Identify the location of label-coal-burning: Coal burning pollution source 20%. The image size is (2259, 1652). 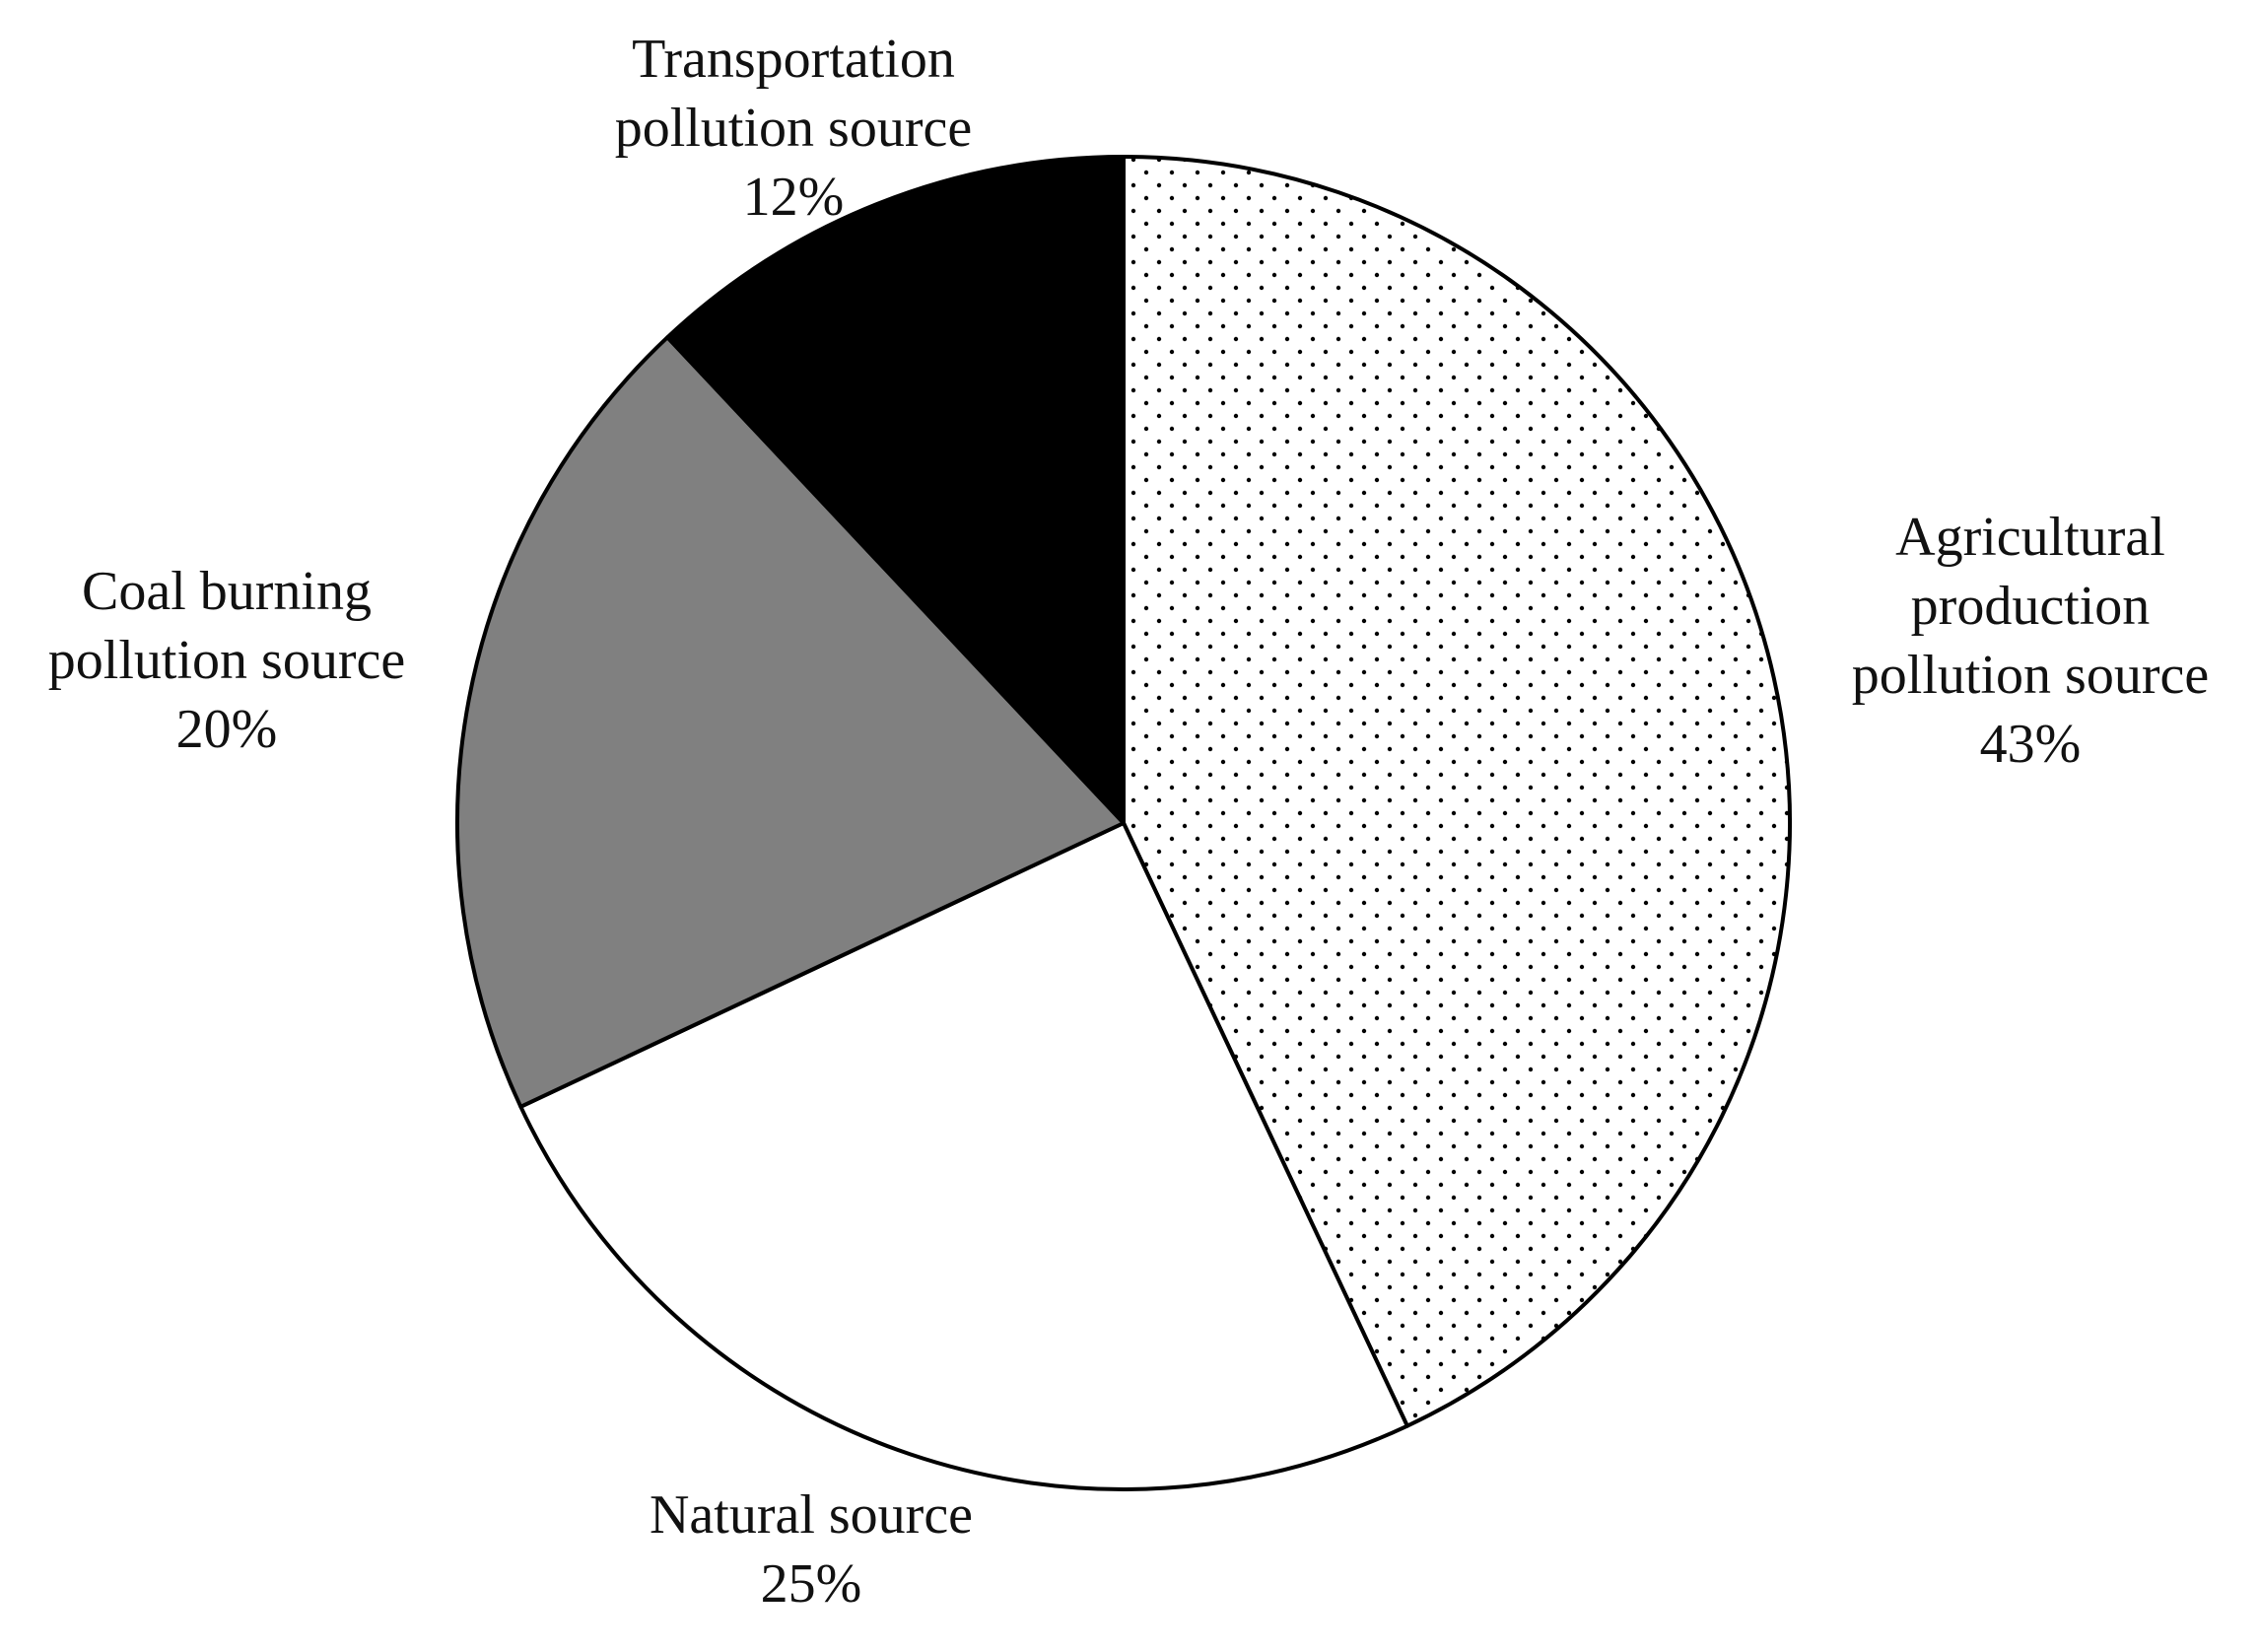
(226, 660).